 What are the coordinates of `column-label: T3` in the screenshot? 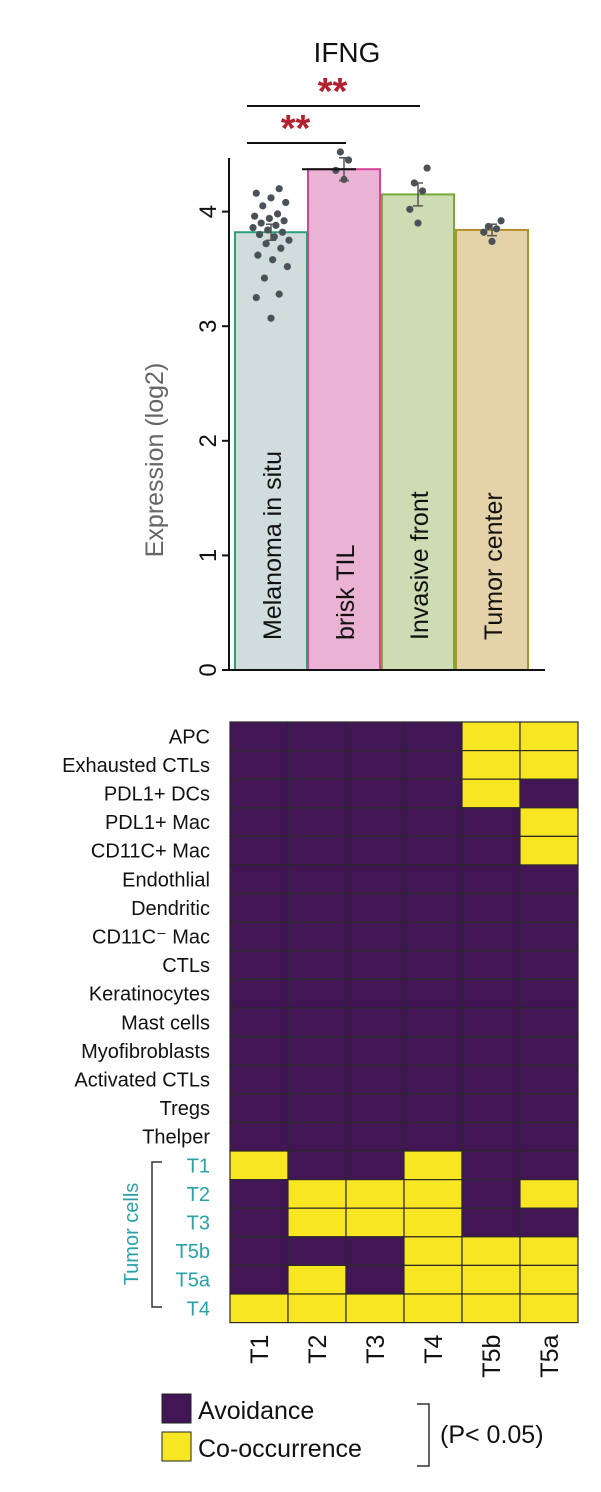 It's located at (376, 1349).